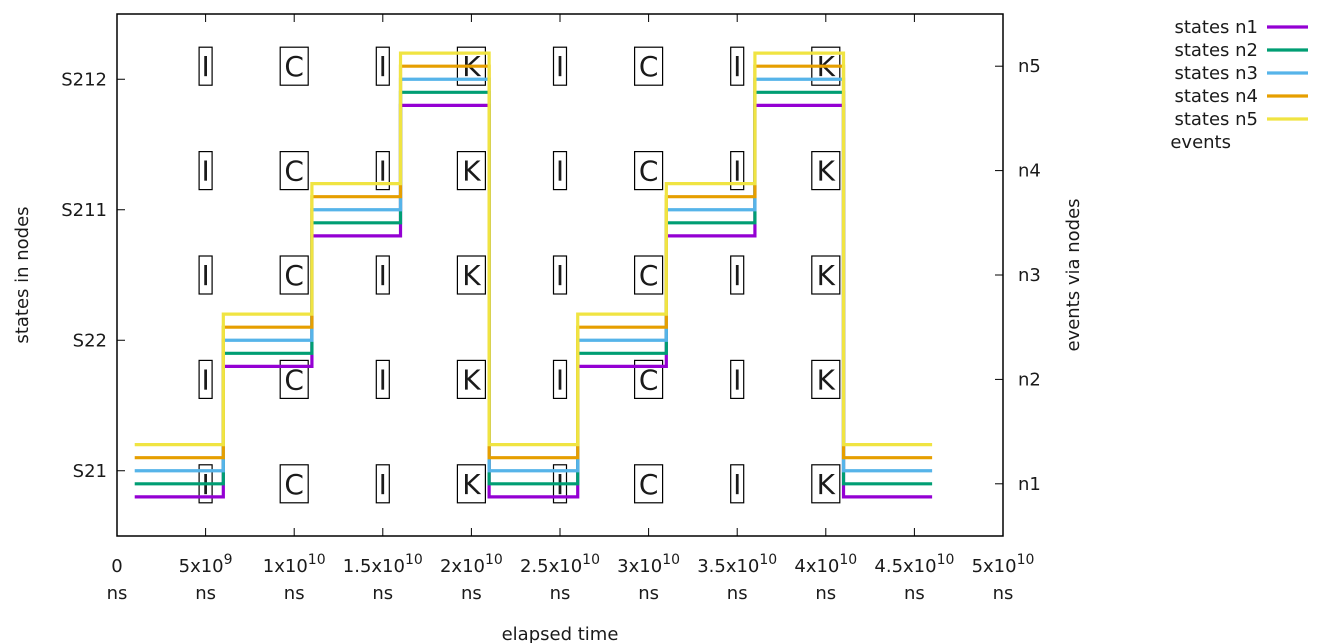 The height and width of the screenshot is (643, 1320). I want to click on y-axis-label-left: states in nodes, so click(22, 274).